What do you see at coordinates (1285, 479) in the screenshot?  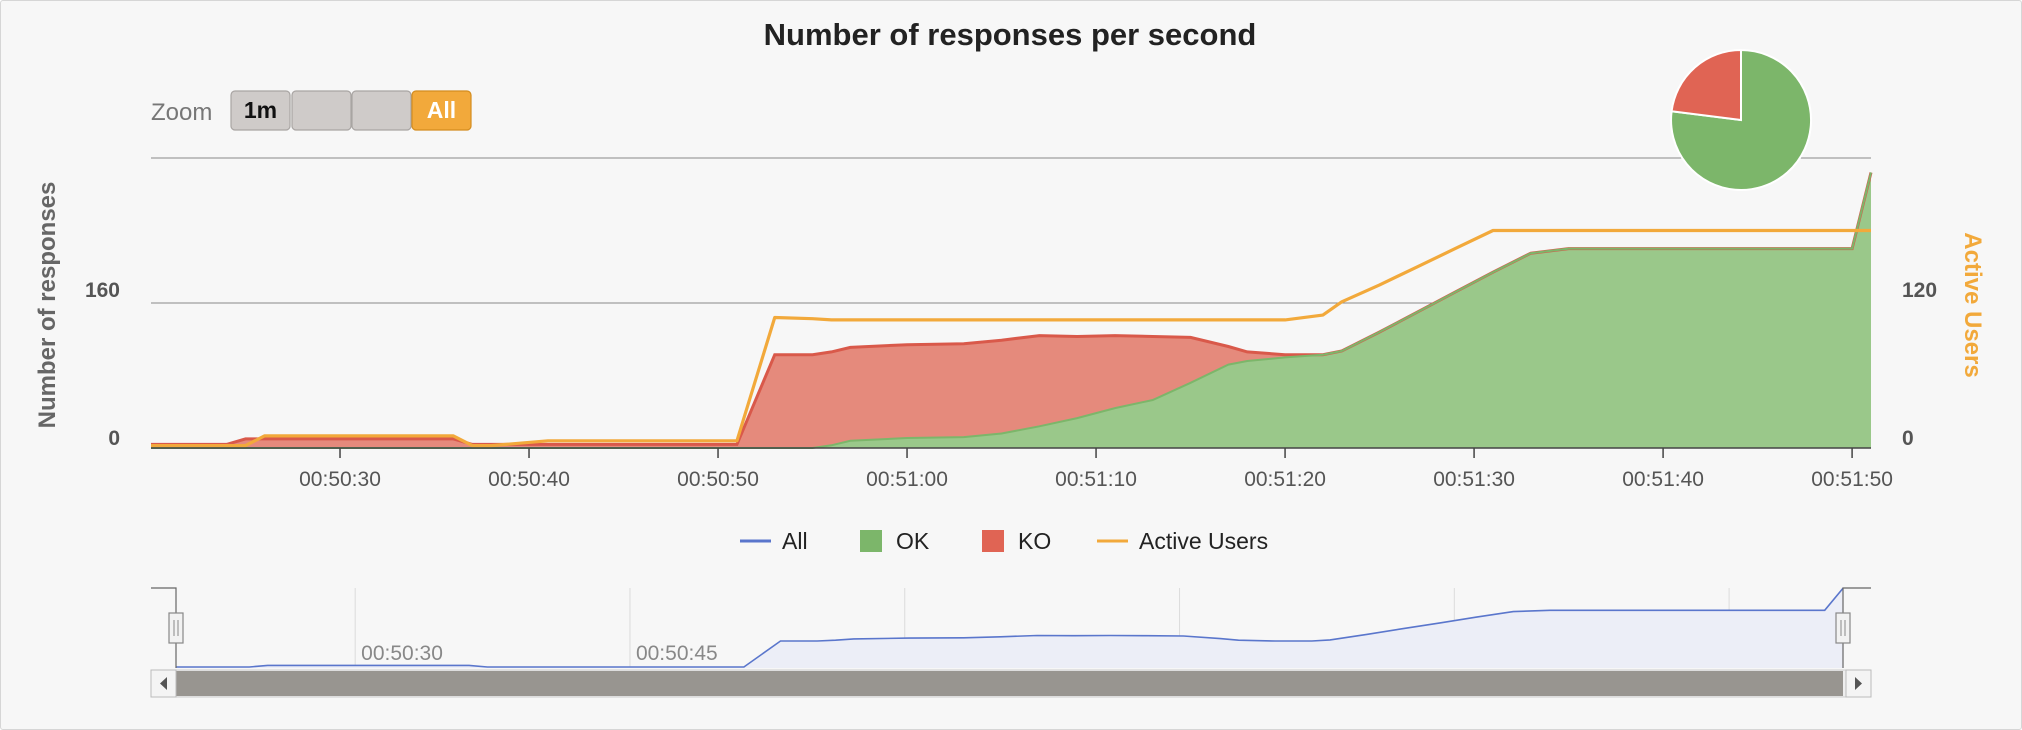 I see `x-tick-label: 00:51:20` at bounding box center [1285, 479].